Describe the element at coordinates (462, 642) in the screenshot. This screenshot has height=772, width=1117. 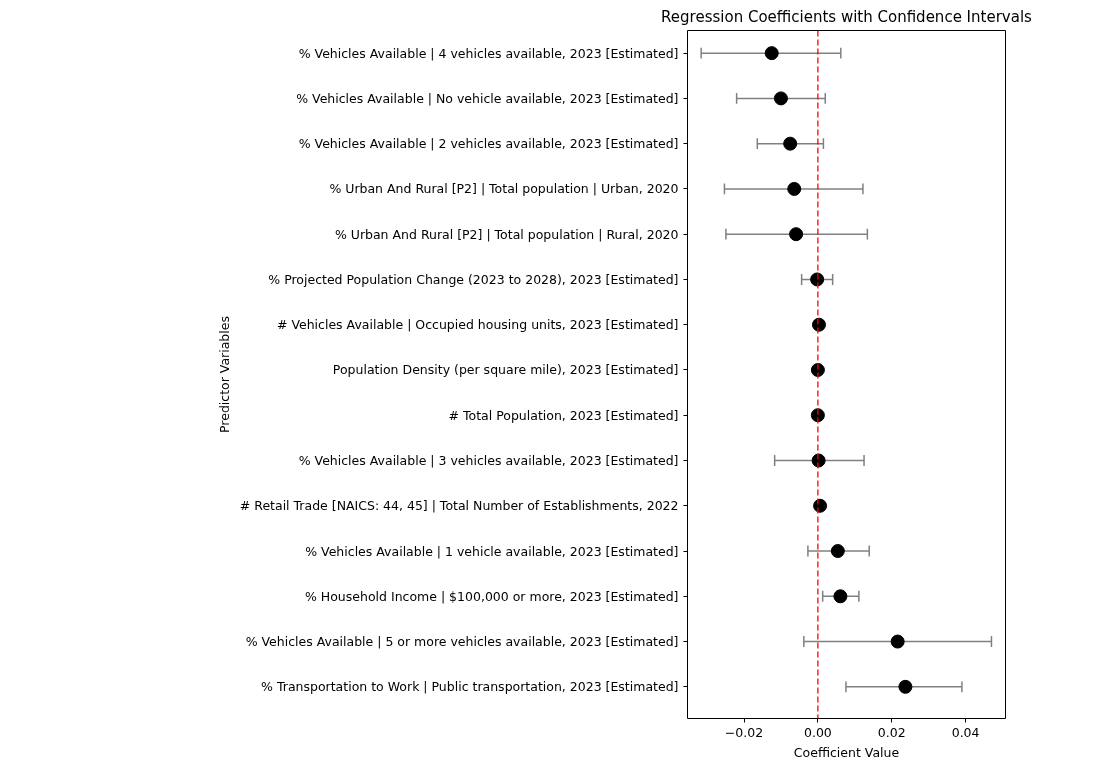
I see `y-tick-label: % Vehicles Available | 5 or more vehicles available, 2023 [Estimated]` at that location.